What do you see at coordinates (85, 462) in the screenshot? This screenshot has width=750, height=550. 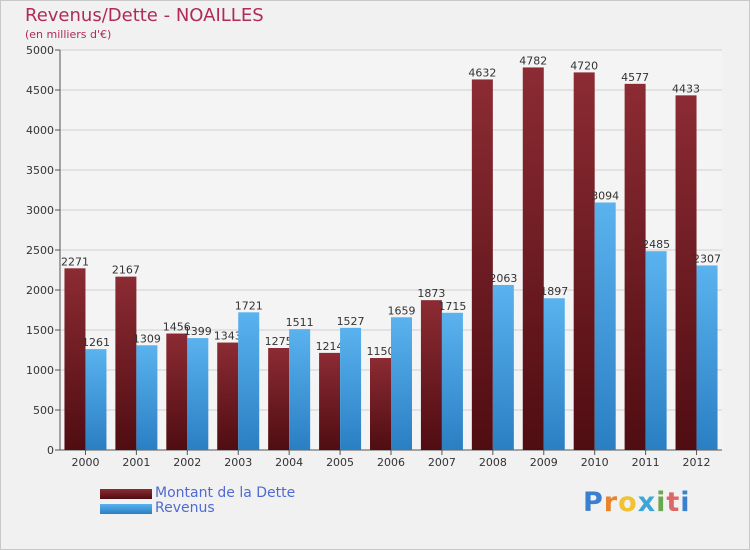 I see `x-tick-label: 2000` at bounding box center [85, 462].